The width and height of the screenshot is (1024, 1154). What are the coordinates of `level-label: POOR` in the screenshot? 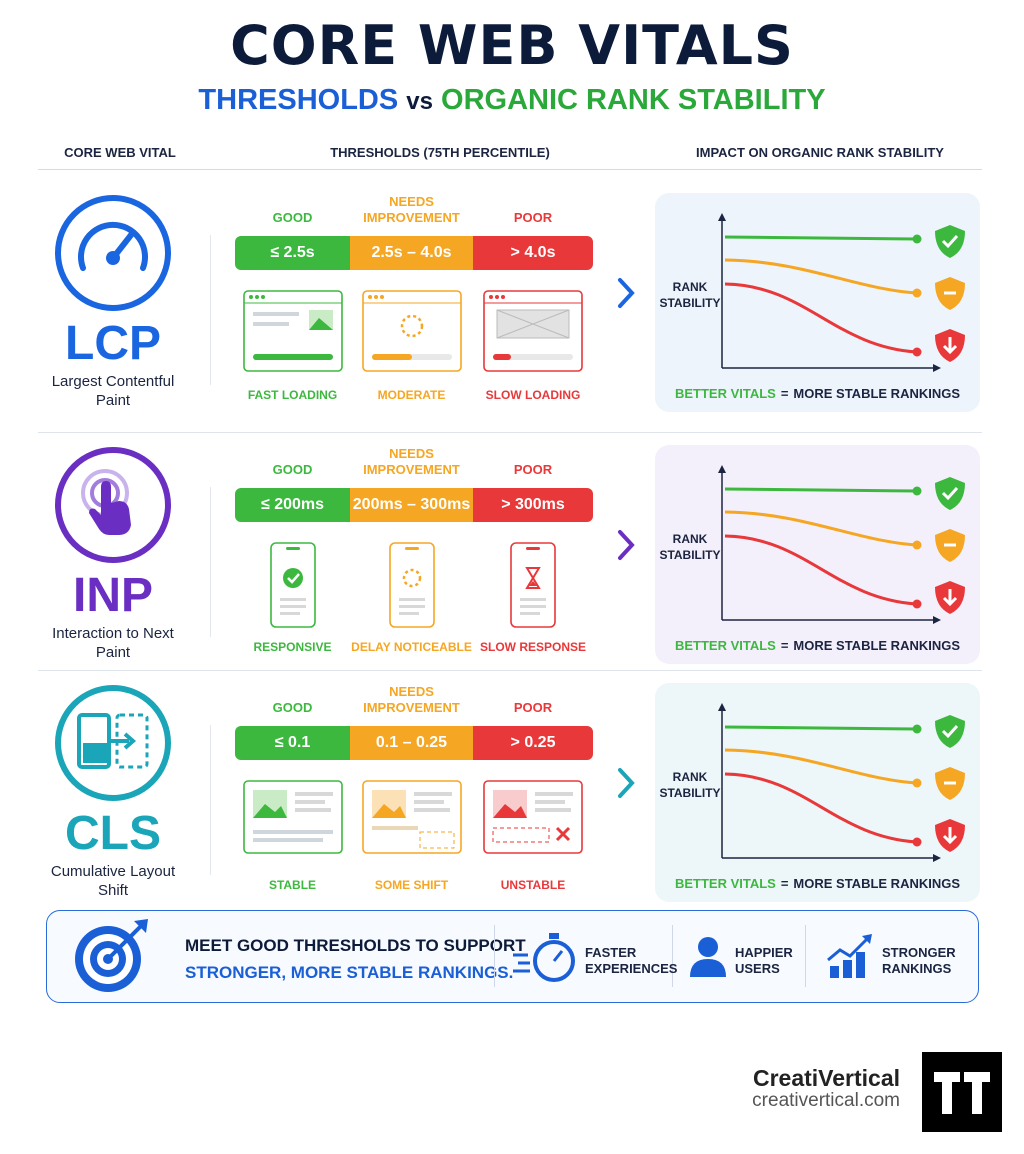 It's located at (533, 217).